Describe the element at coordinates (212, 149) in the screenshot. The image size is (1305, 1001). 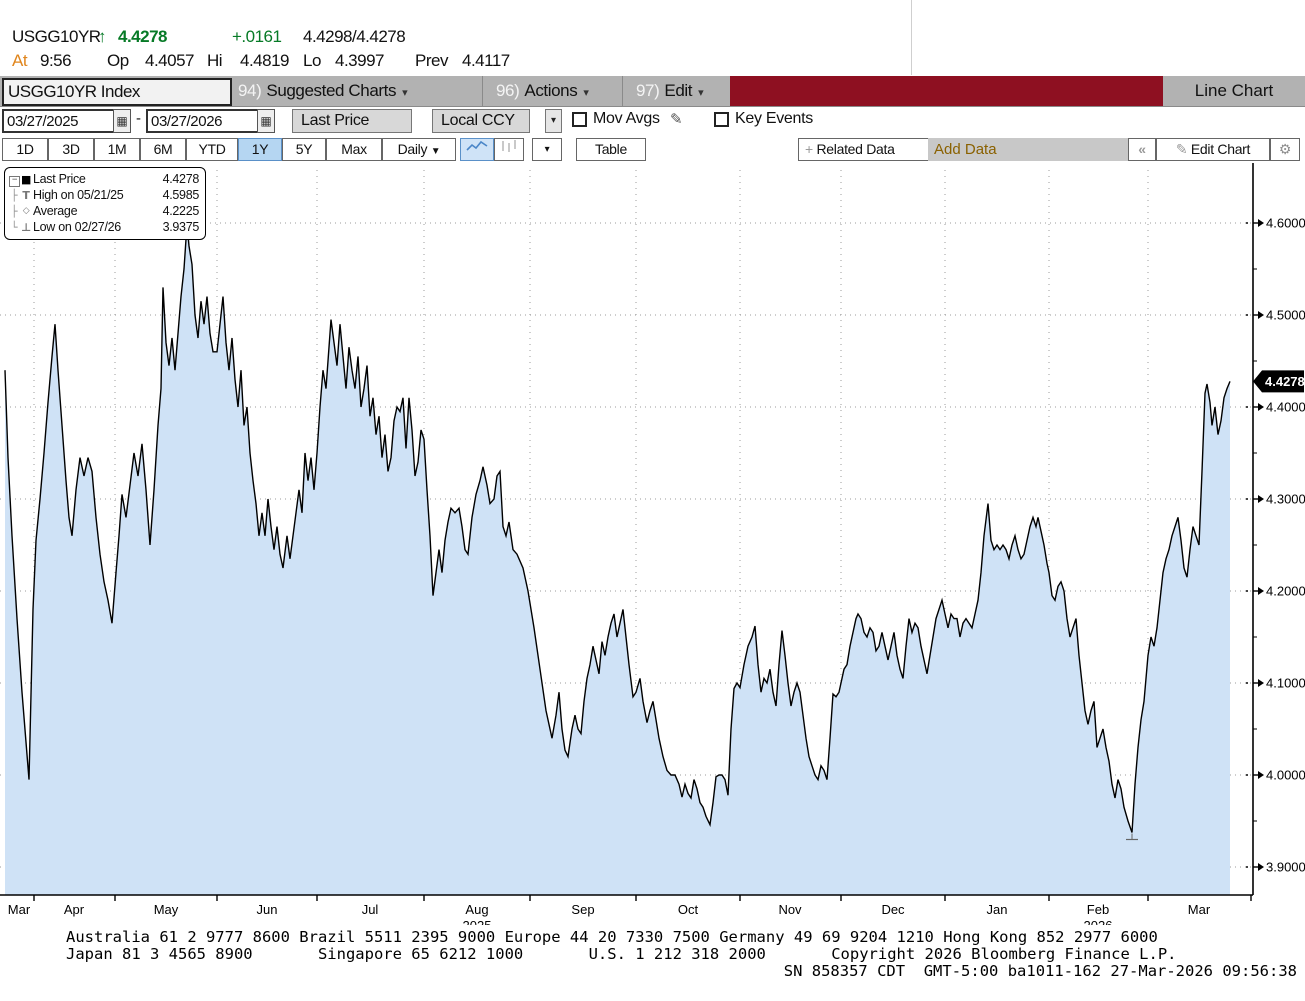
I see `tab-ytd: YTD` at that location.